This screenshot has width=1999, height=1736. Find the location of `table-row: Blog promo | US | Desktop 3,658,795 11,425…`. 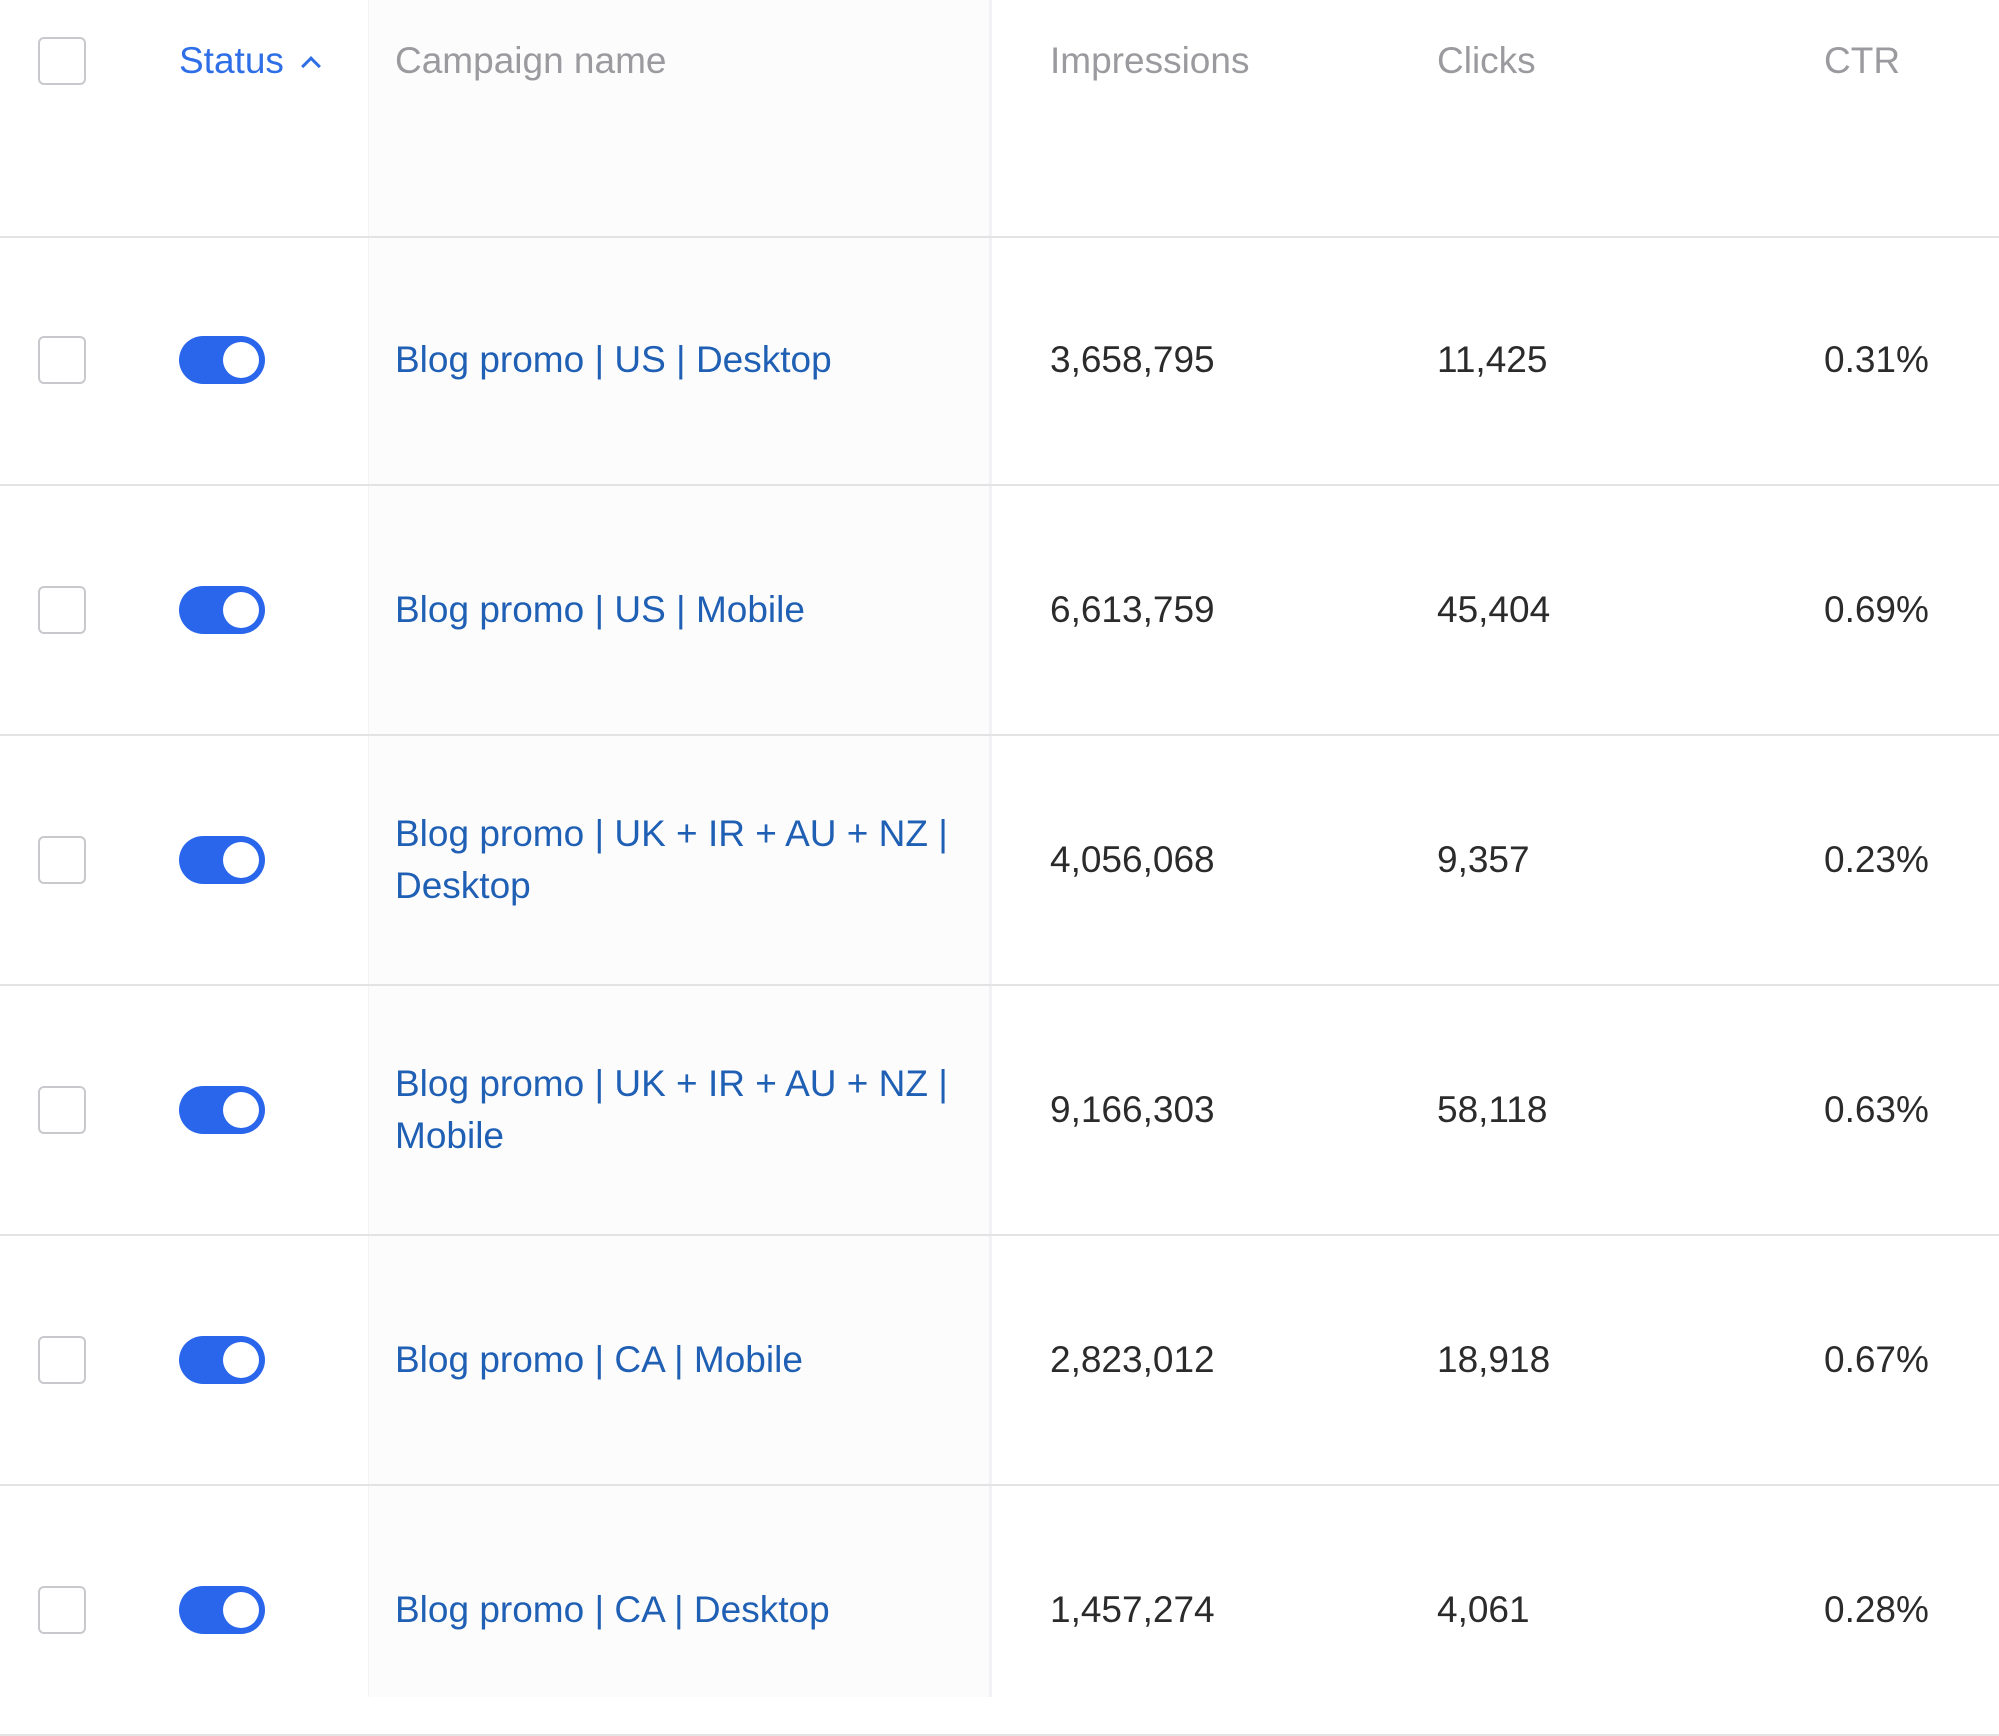

table-row: Blog promo | US | Desktop 3,658,795 11,425… is located at coordinates (999, 361).